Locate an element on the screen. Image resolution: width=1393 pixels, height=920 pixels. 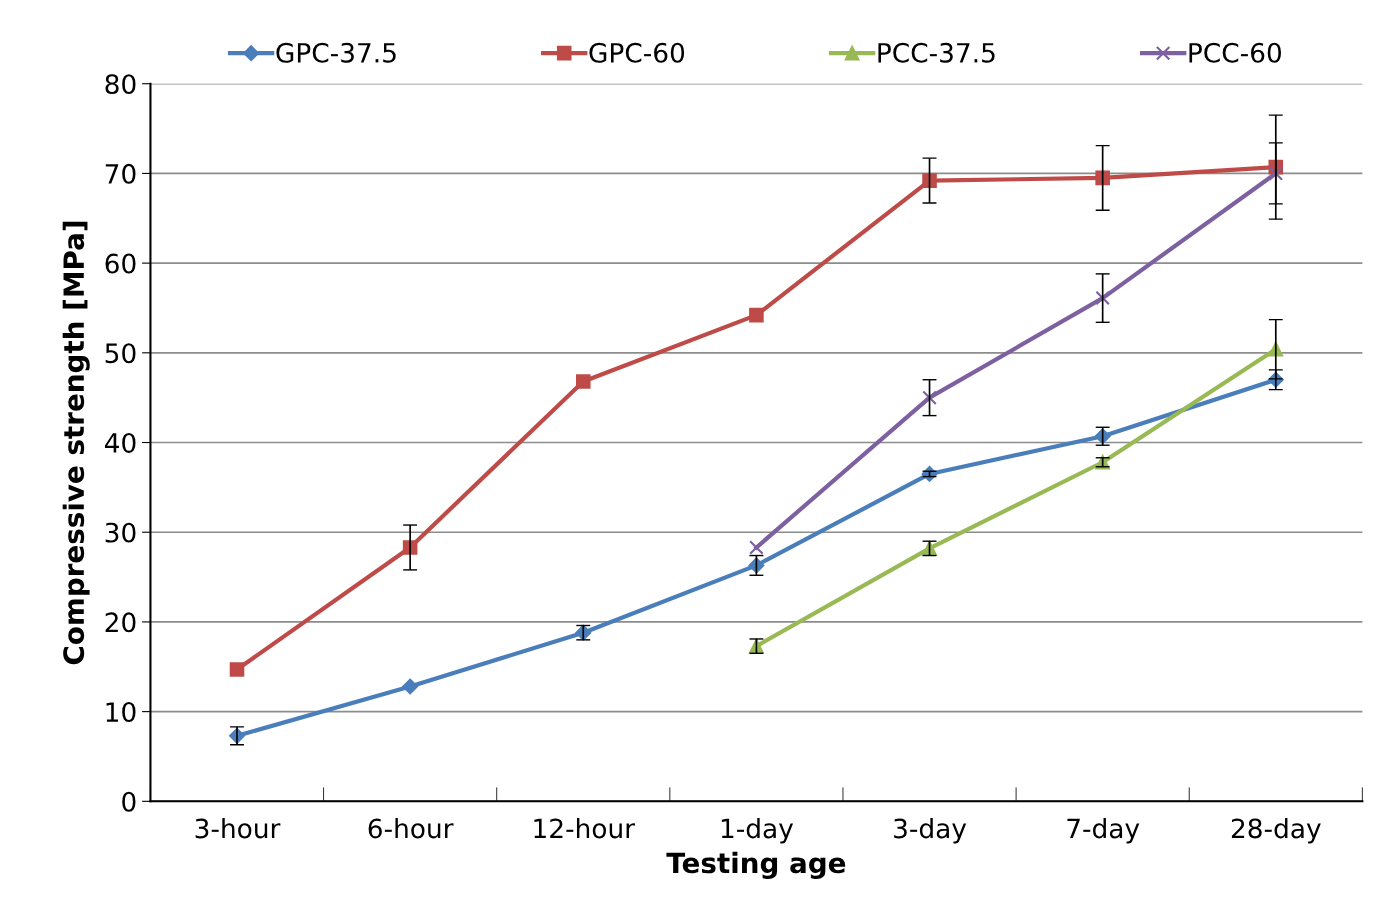
x-tick-label: 1-day is located at coordinates (757, 830).